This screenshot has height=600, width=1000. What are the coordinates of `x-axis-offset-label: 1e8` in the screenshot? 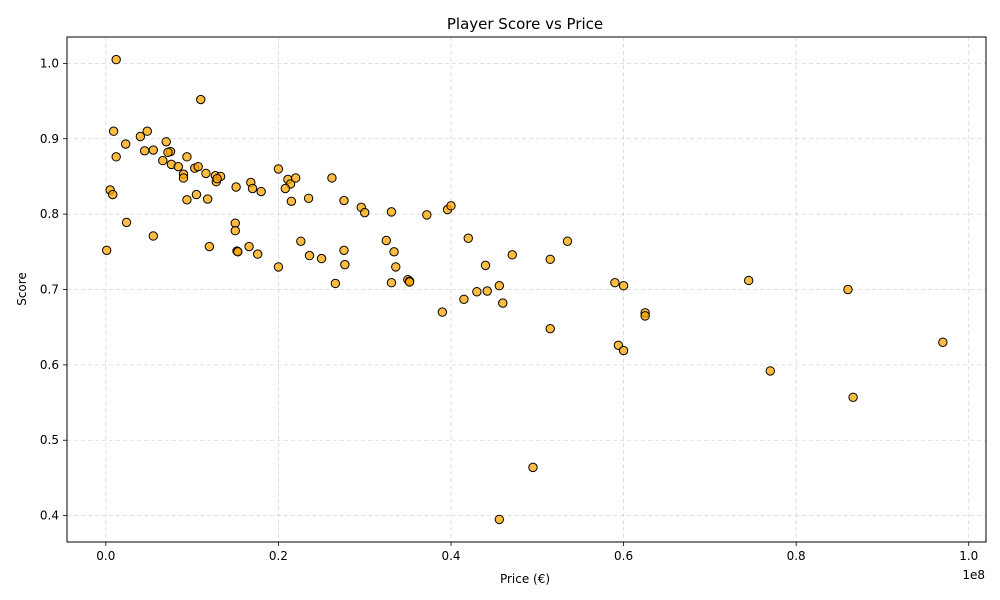 It's located at (973, 575).